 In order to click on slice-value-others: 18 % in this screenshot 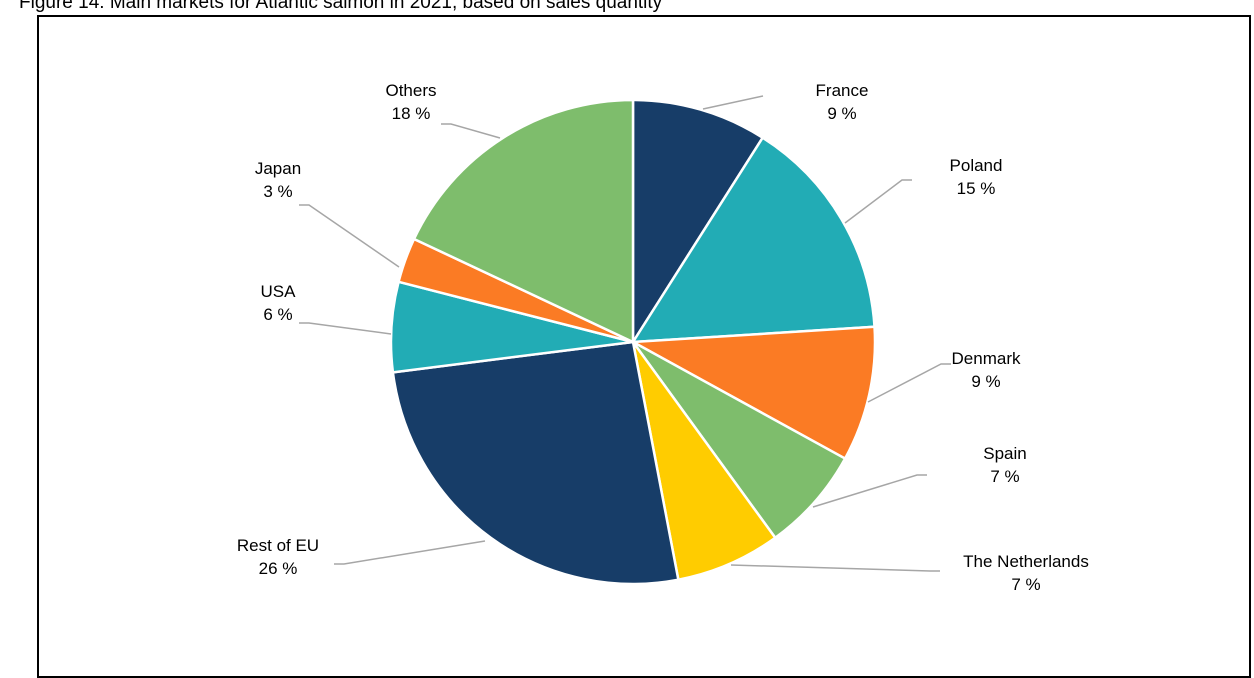, I will do `click(411, 113)`.